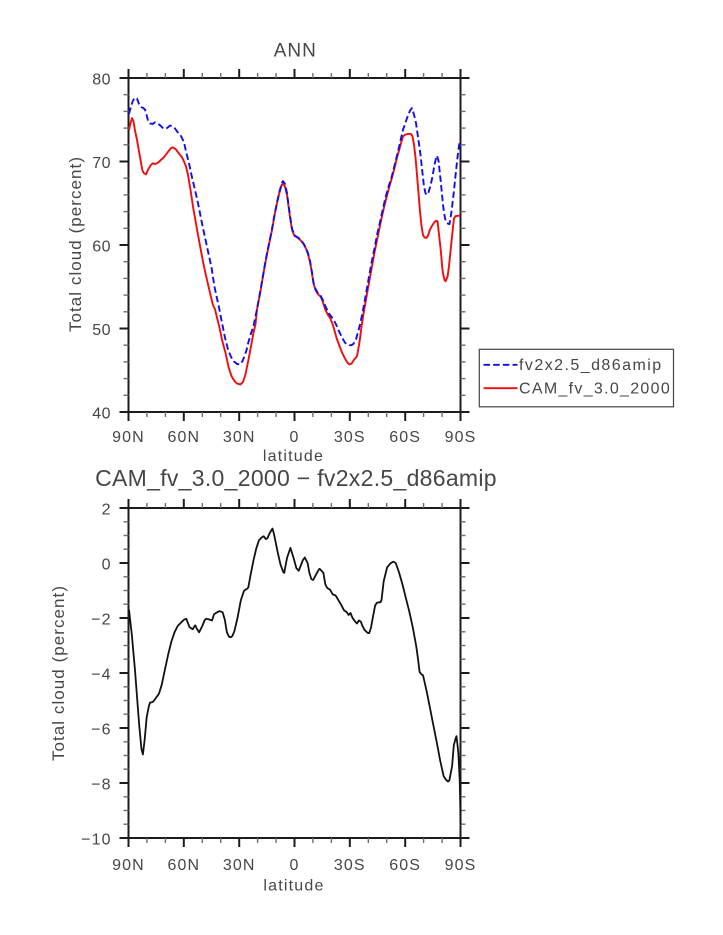  Describe the element at coordinates (101, 784) in the screenshot. I see `svg-text: −8` at that location.